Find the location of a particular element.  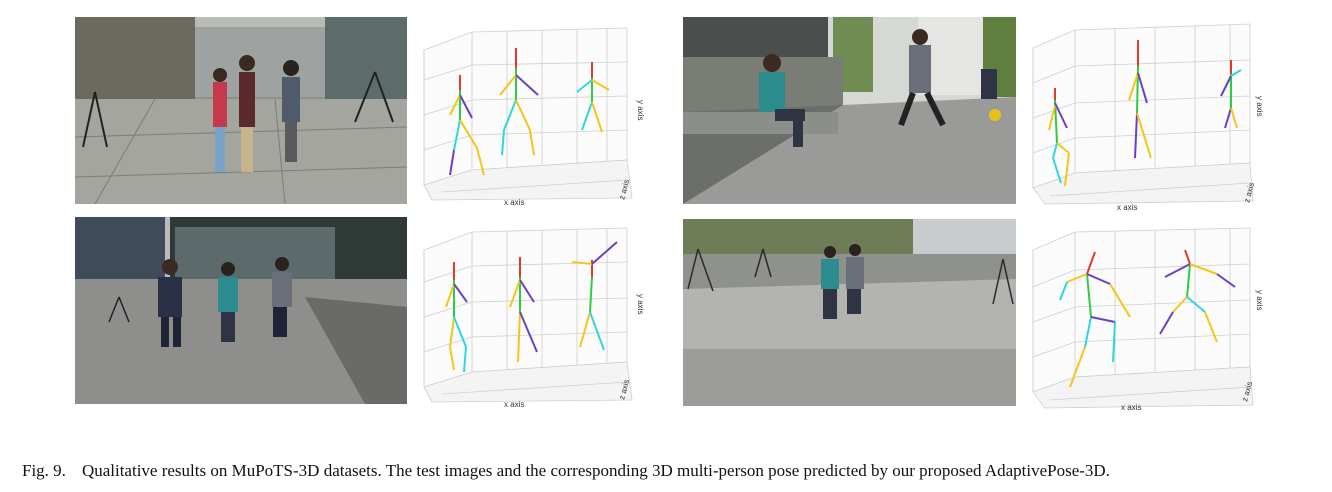

figure-label: Fig. 9. is located at coordinates (44, 470).